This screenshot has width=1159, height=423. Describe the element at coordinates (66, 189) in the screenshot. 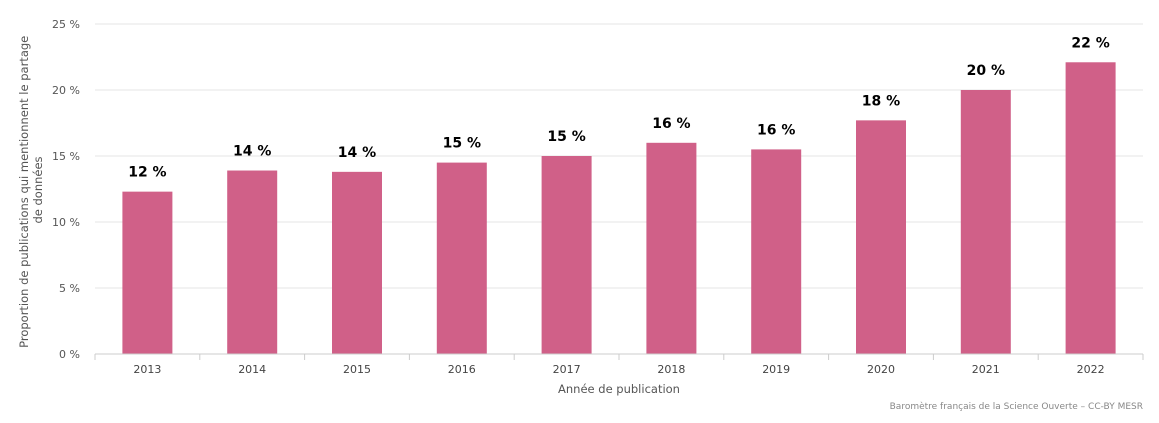

I see `y-axis-ticks: 0 % 5 % 10 % 15 % 20 % 25 %` at that location.